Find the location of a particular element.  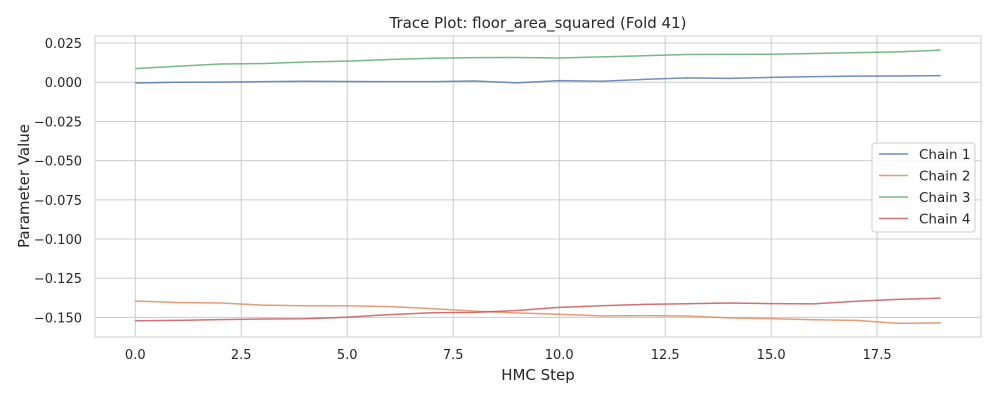

x-tick-label: 7.5 is located at coordinates (453, 355).